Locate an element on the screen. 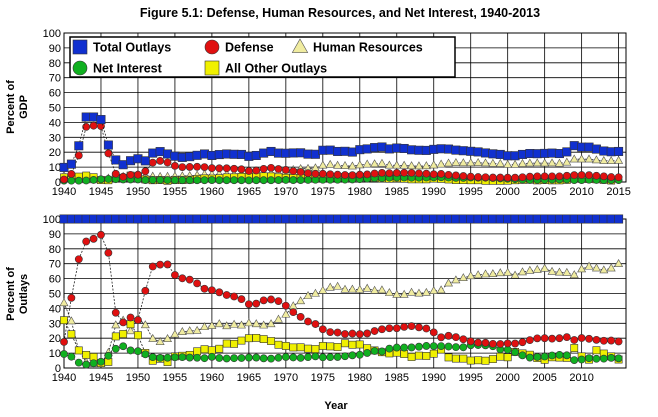  legend-marker-human-resources is located at coordinates (300, 45).